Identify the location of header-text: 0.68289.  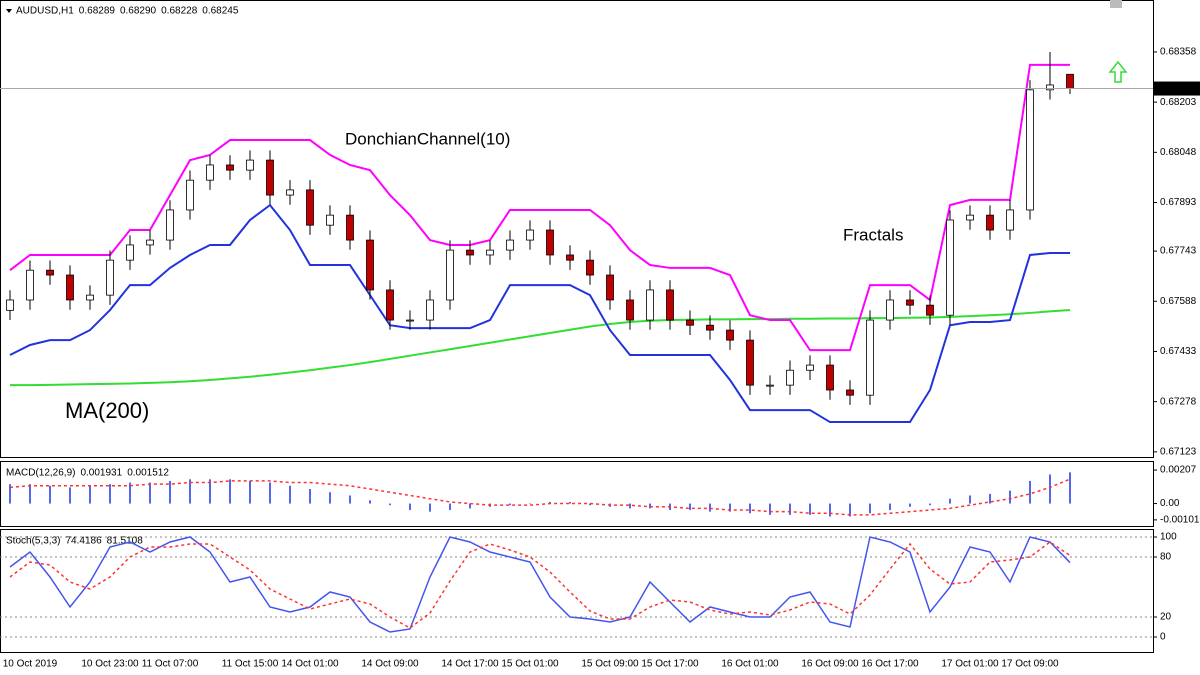
(97, 11).